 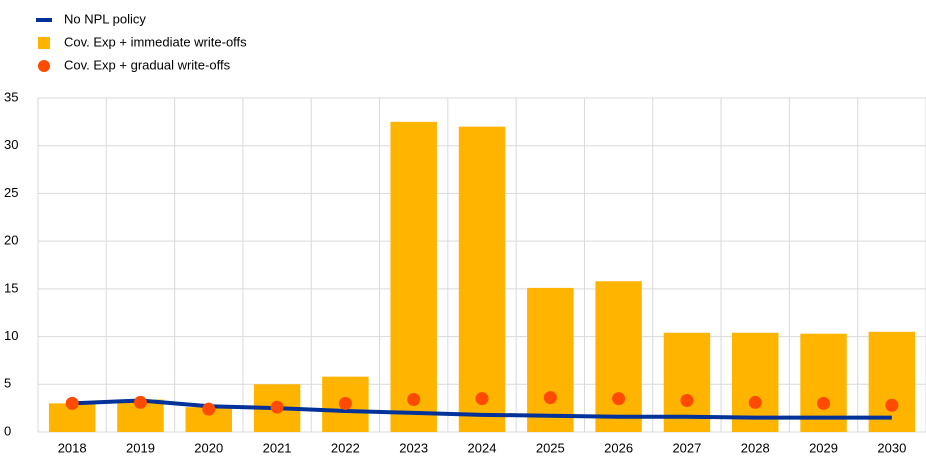 What do you see at coordinates (11, 96) in the screenshot?
I see `y-tick-label: 35` at bounding box center [11, 96].